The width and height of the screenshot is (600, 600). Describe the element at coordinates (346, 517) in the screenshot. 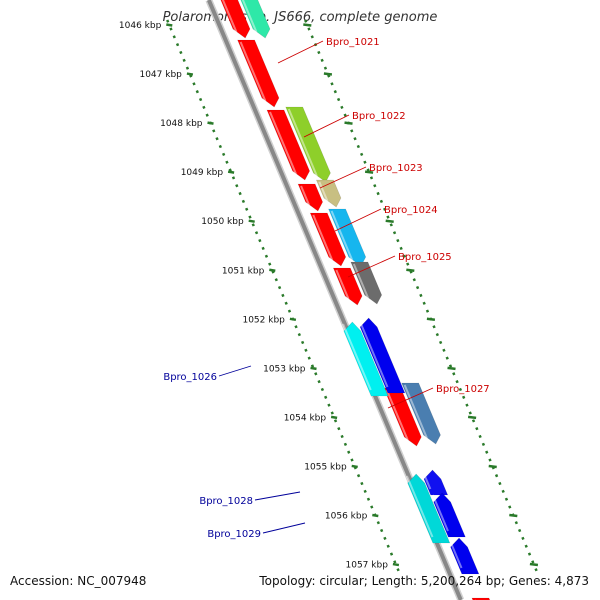

I see `ruler-label: 1056 kbp` at that location.